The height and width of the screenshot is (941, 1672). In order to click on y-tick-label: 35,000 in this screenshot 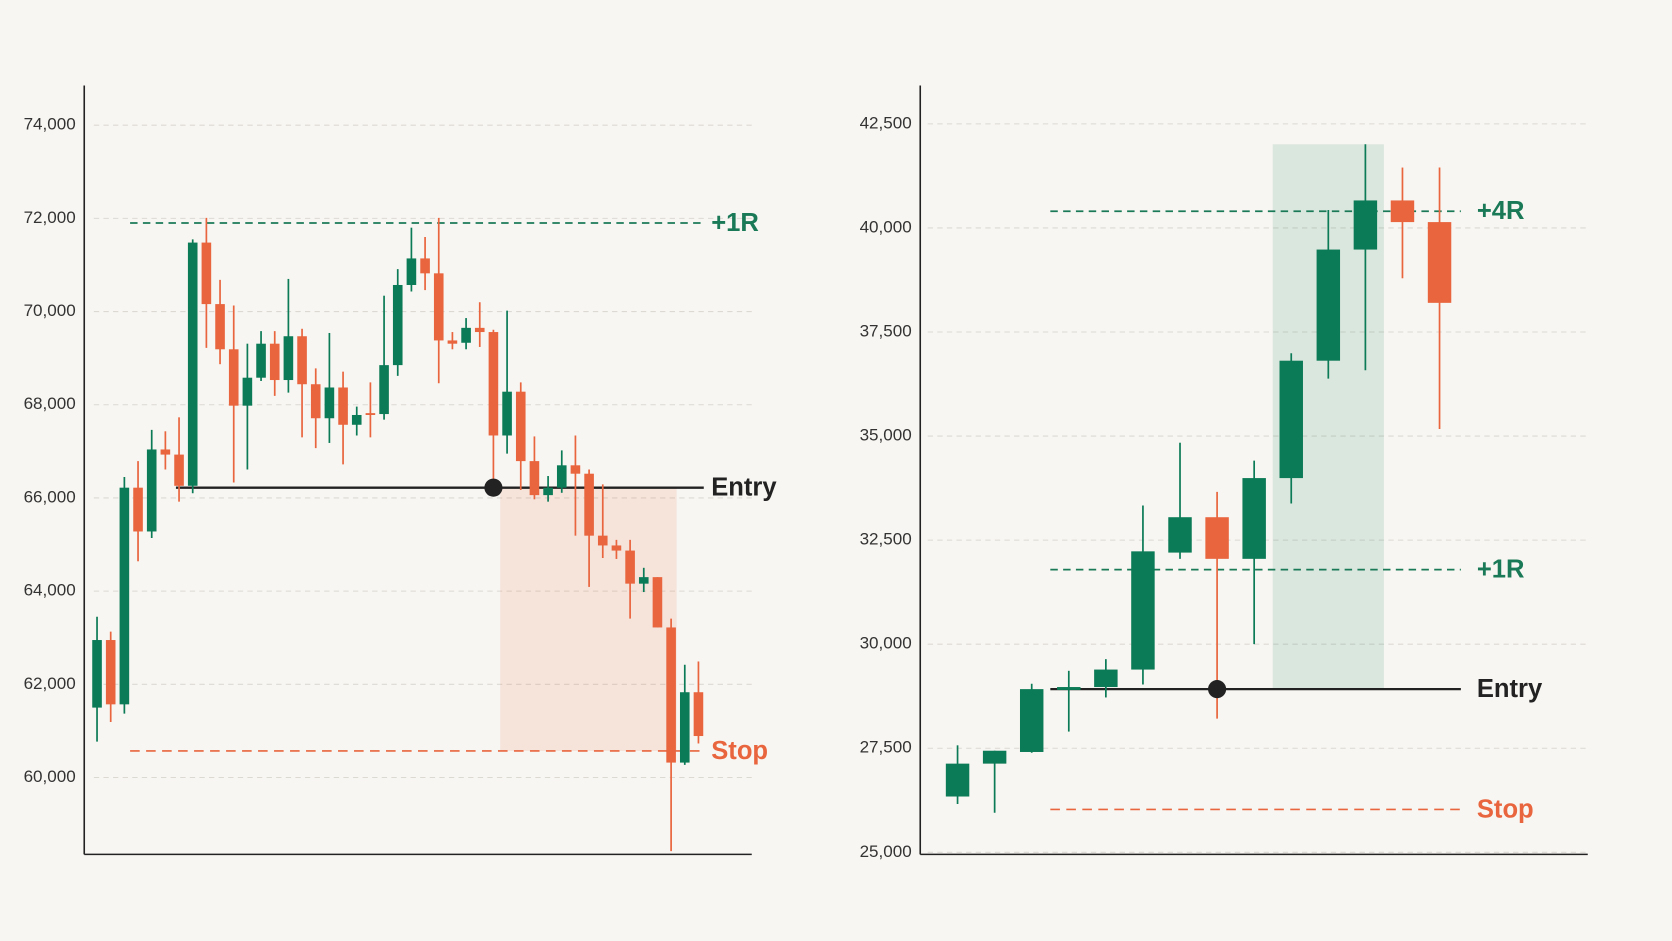, I will do `click(886, 435)`.